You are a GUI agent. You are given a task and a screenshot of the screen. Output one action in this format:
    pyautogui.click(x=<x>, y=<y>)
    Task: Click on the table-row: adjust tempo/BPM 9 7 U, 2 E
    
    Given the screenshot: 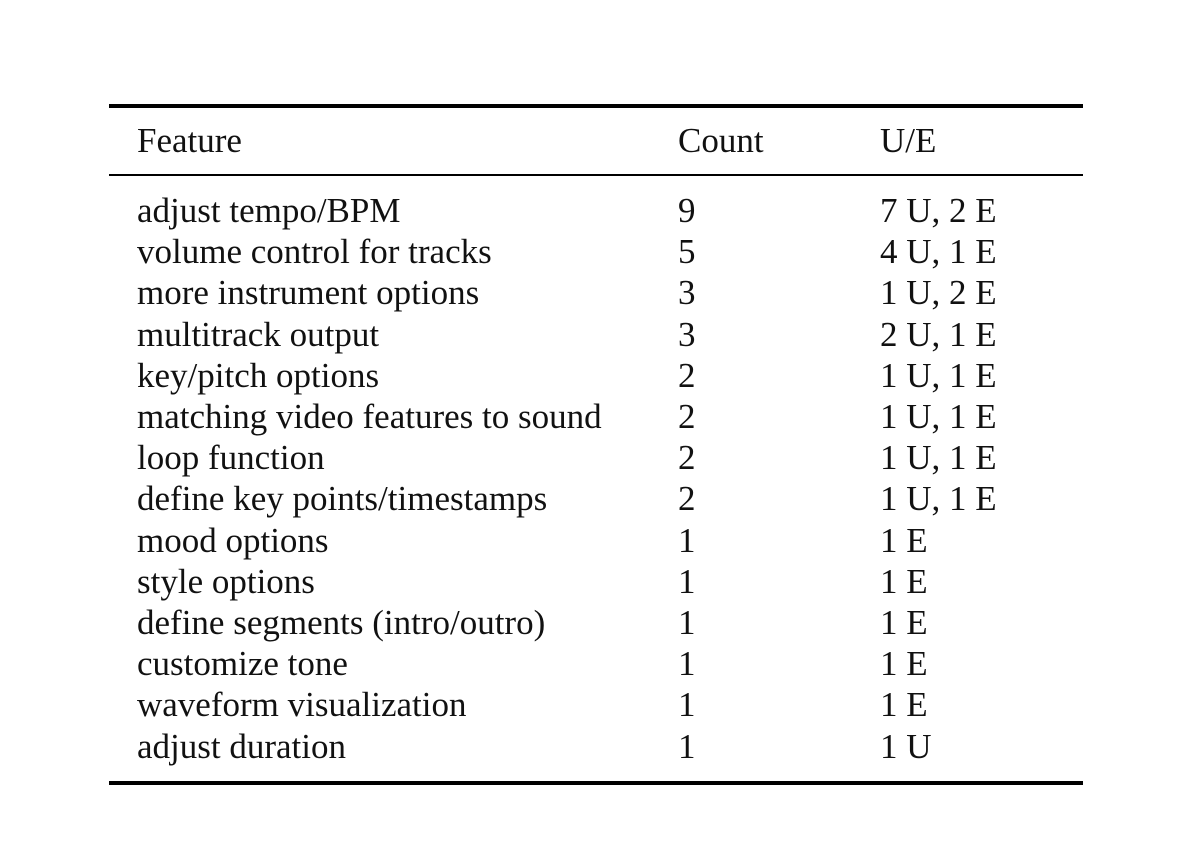 What is the action you would take?
    pyautogui.click(x=596, y=210)
    